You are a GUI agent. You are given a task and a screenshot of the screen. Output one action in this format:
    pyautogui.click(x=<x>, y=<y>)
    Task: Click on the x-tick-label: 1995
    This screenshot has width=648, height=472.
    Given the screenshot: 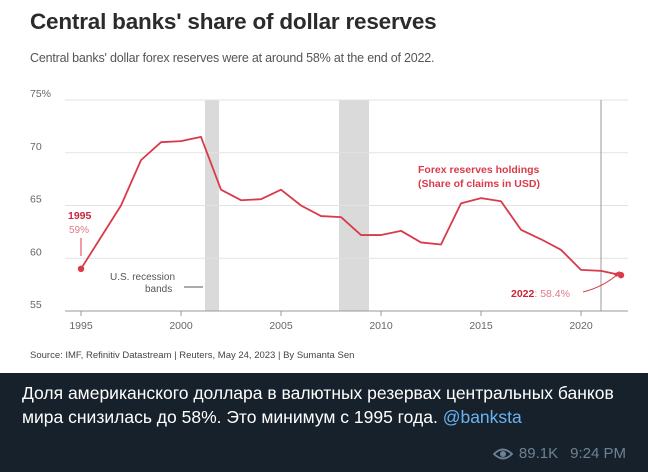 What is the action you would take?
    pyautogui.click(x=81, y=326)
    